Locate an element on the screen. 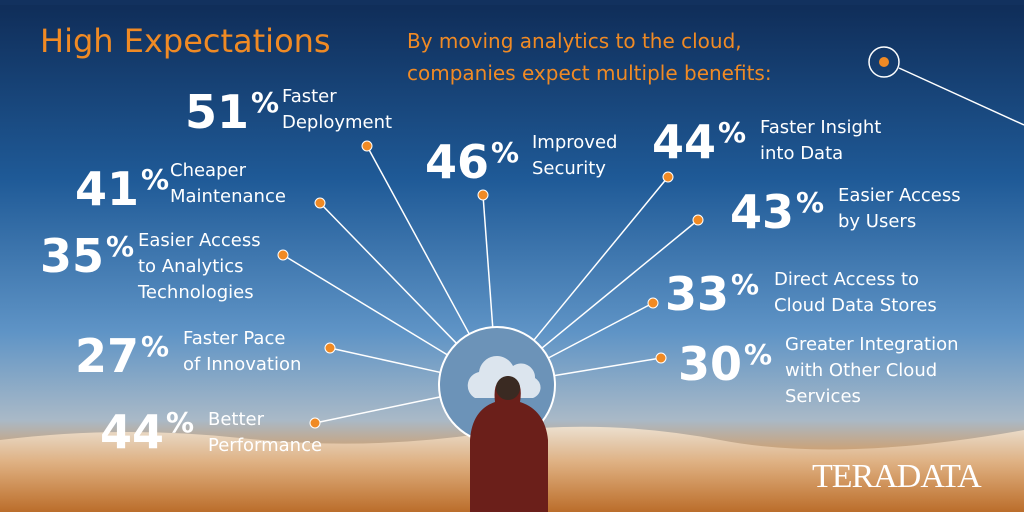 Image resolution: width=1024 pixels, height=512 pixels. title: High Expectations is located at coordinates (185, 41).